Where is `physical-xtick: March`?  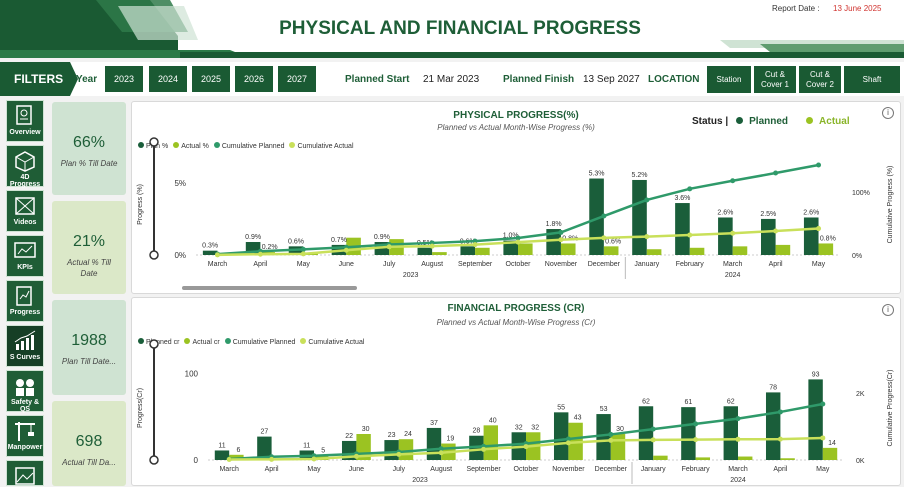 physical-xtick: March is located at coordinates (733, 264).